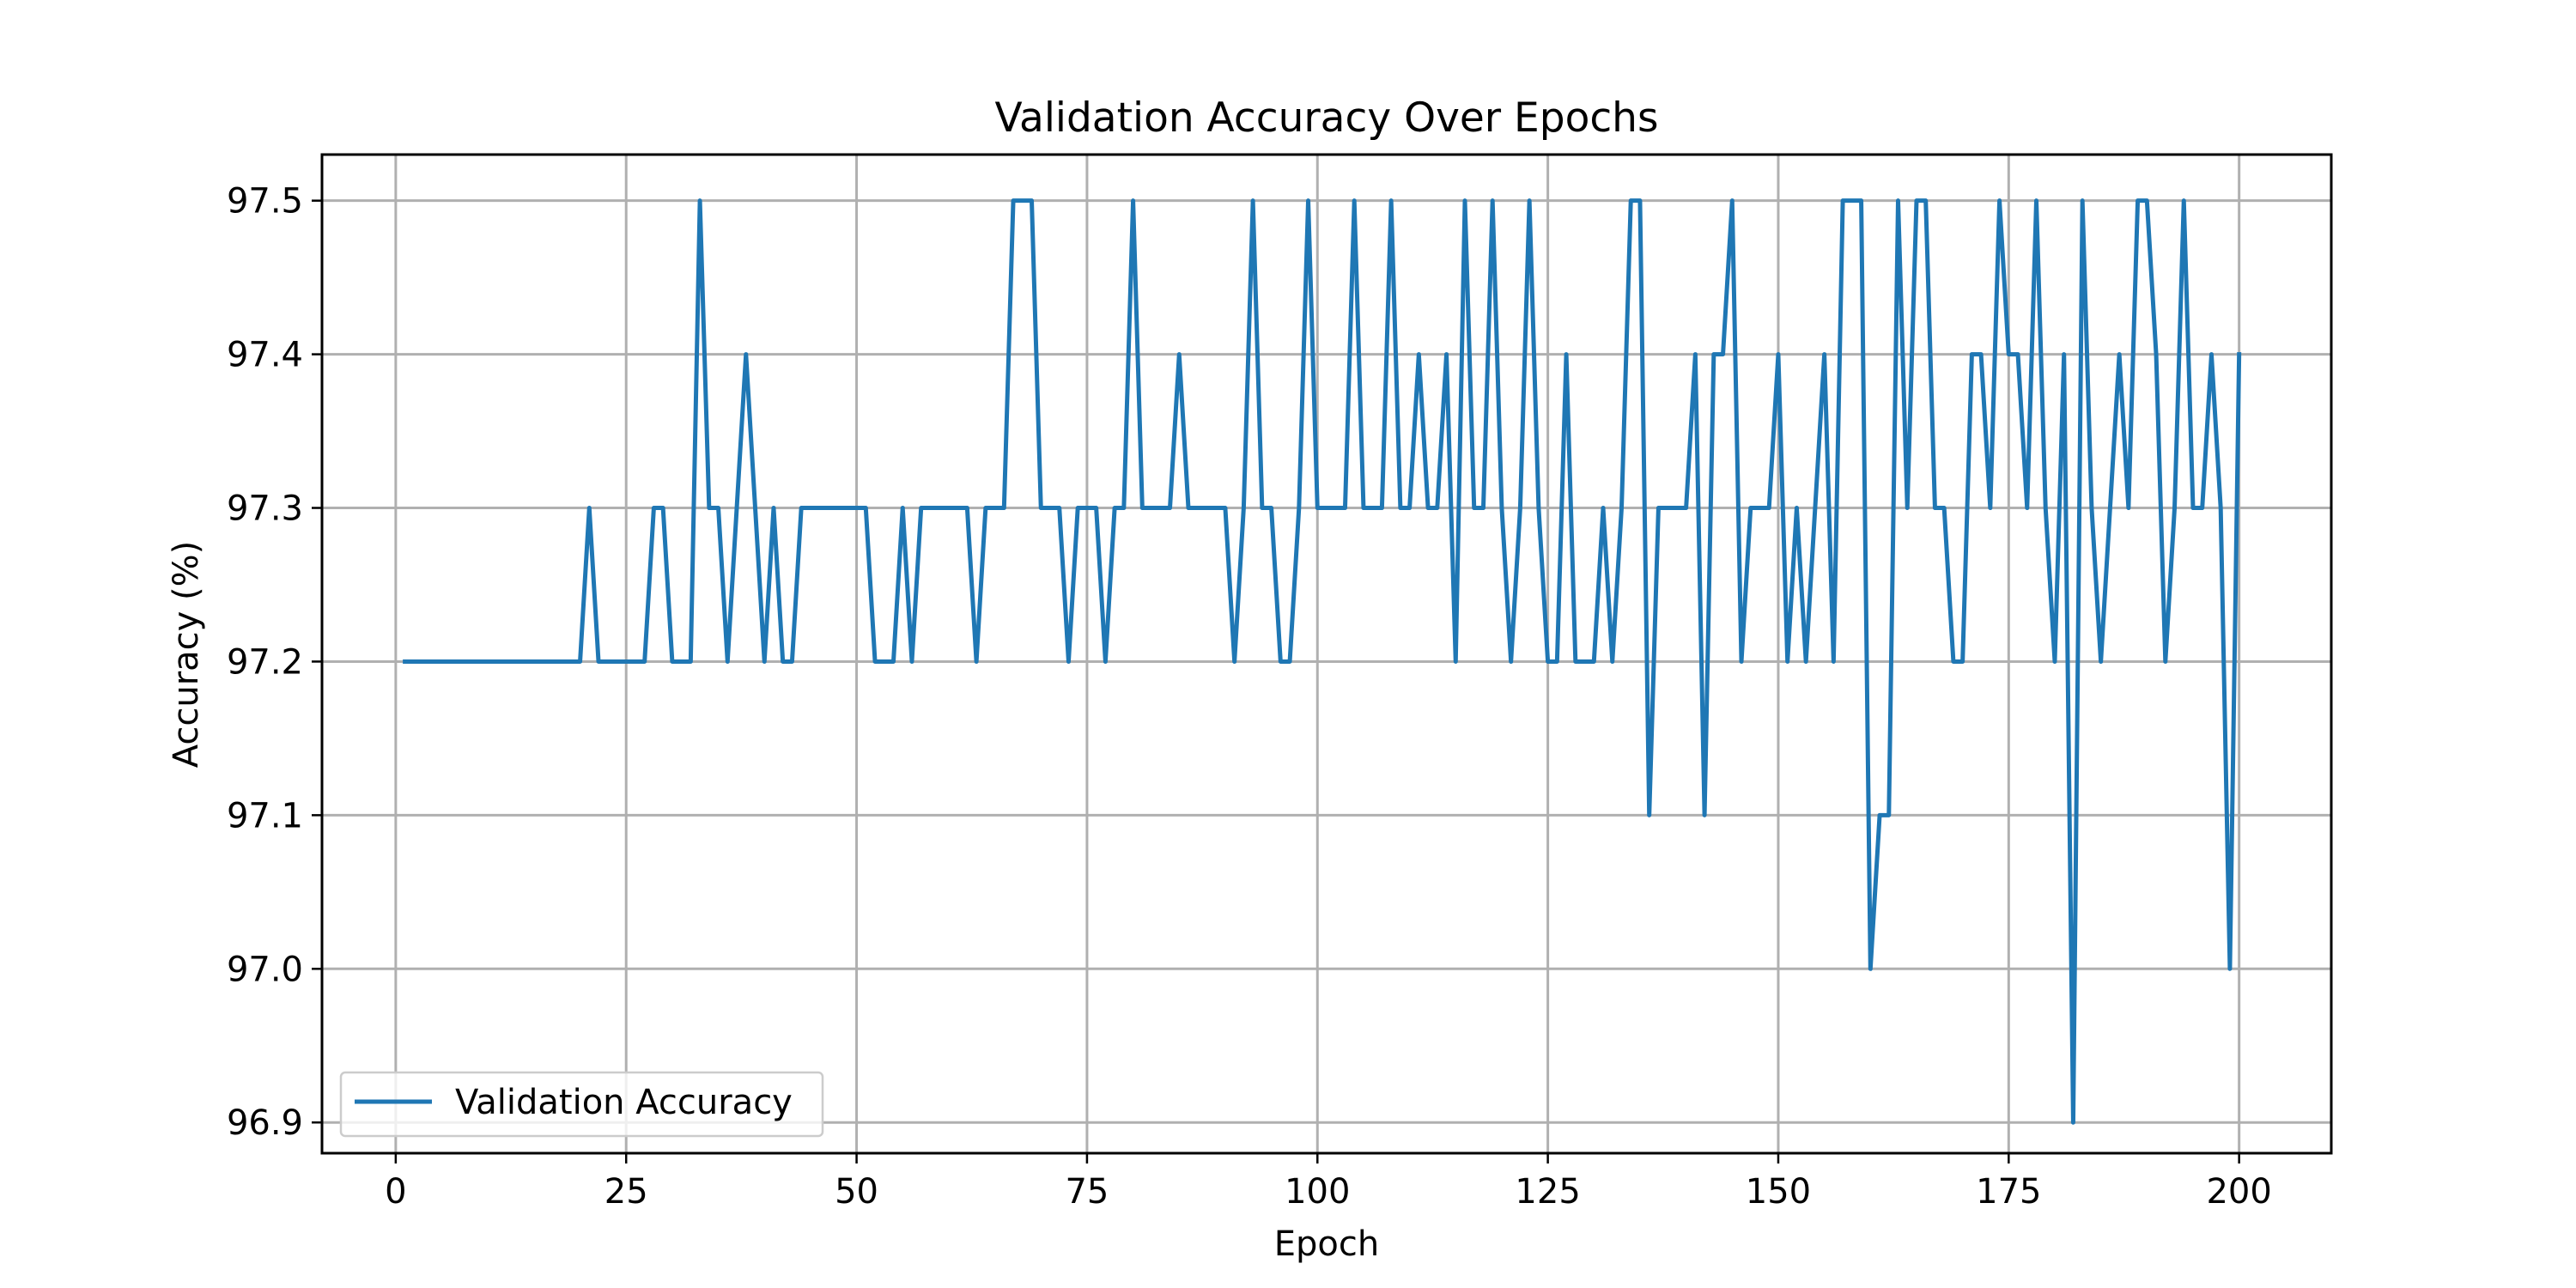  What do you see at coordinates (1778, 1192) in the screenshot?
I see `x-tick-label: 150` at bounding box center [1778, 1192].